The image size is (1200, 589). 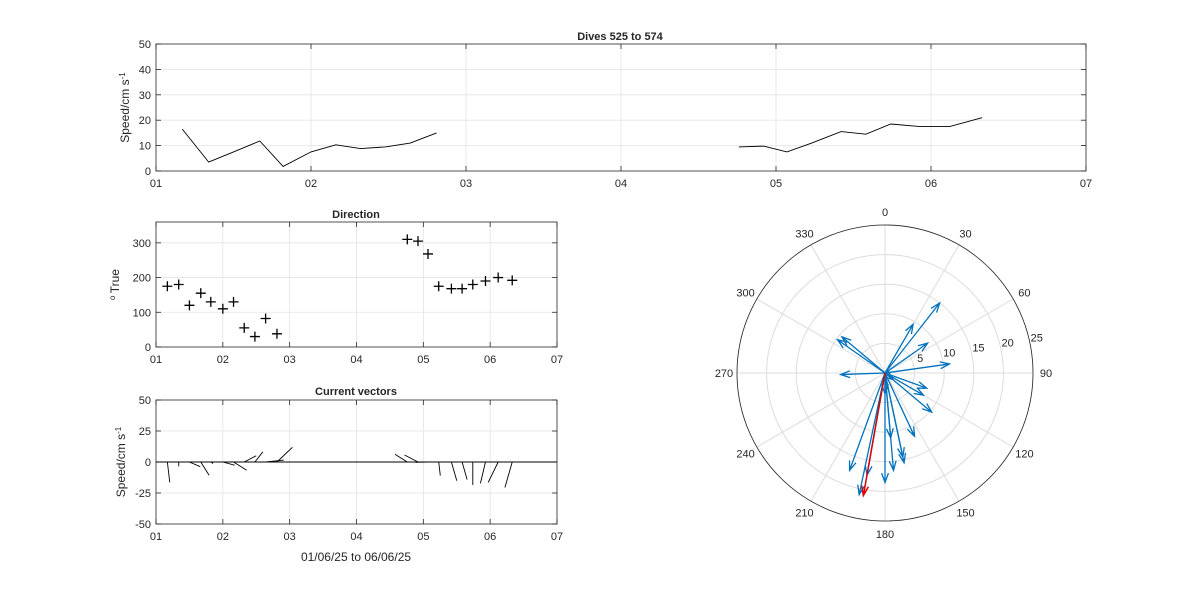 I want to click on vectors-x-axis-label: 01/06/25 to 06/06/25, so click(x=356, y=557).